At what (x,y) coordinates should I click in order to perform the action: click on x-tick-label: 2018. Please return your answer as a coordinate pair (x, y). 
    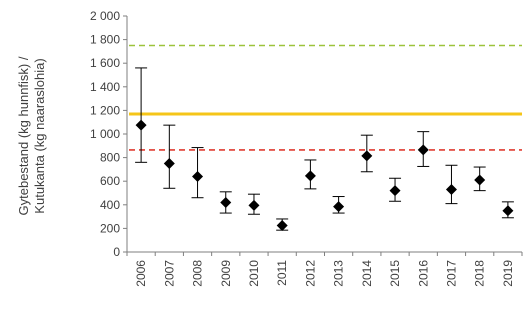
    Looking at the image, I should click on (480, 273).